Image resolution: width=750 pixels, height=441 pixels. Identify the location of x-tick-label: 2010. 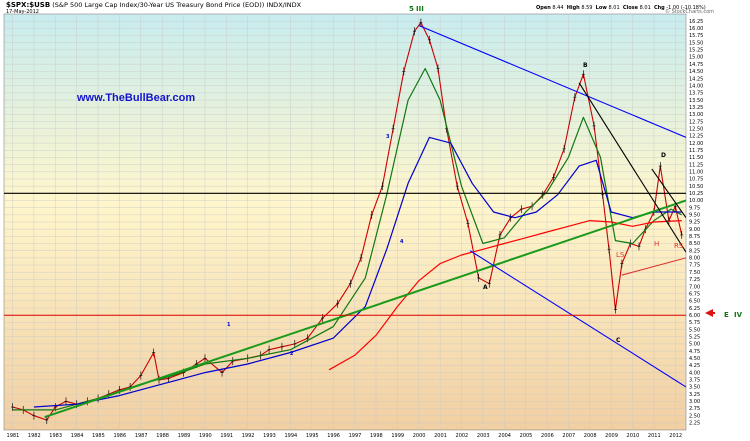
(633, 436).